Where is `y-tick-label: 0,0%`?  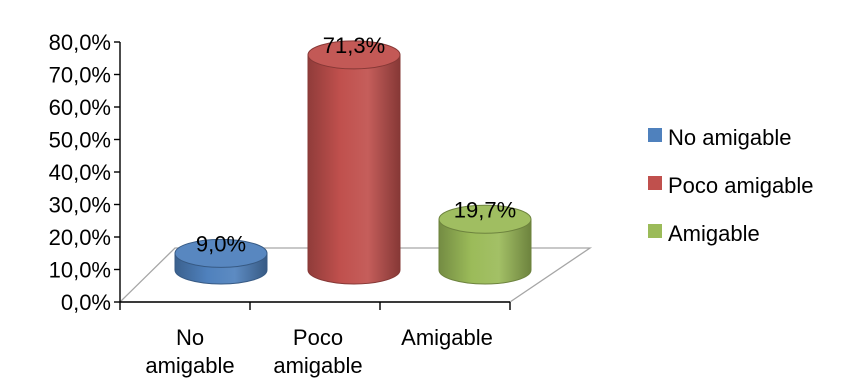 y-tick-label: 0,0% is located at coordinates (86, 302).